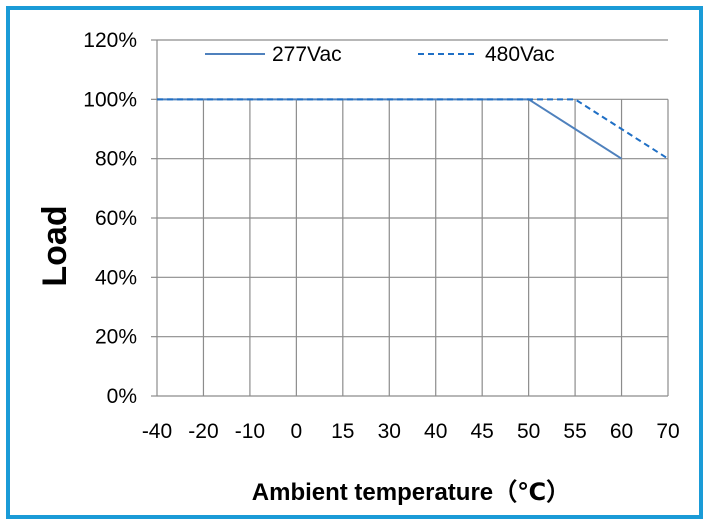 This screenshot has height=519, width=707. What do you see at coordinates (389, 431) in the screenshot?
I see `x-tick-label: 30` at bounding box center [389, 431].